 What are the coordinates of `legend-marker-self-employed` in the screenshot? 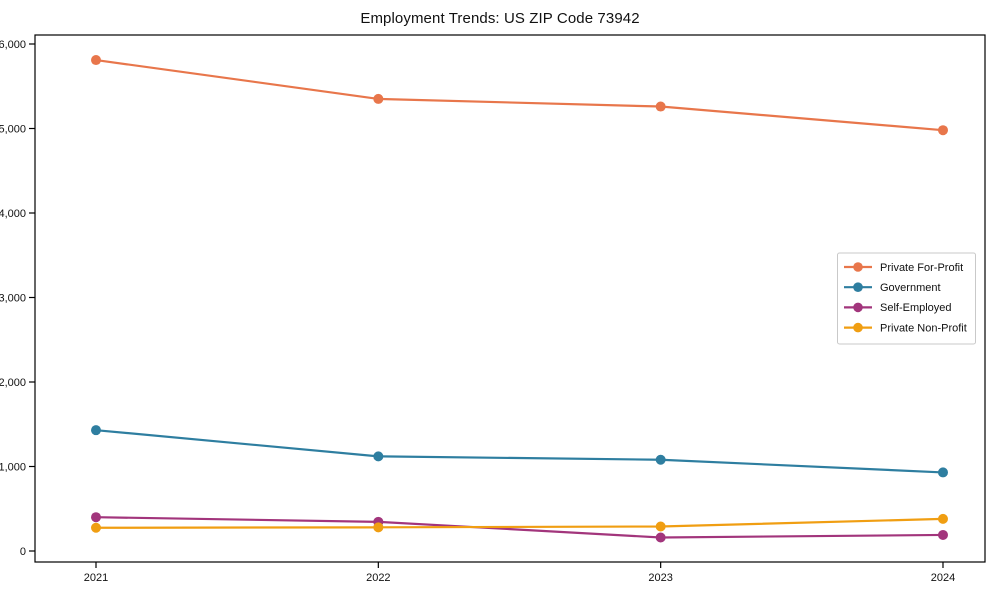 It's located at (858, 307).